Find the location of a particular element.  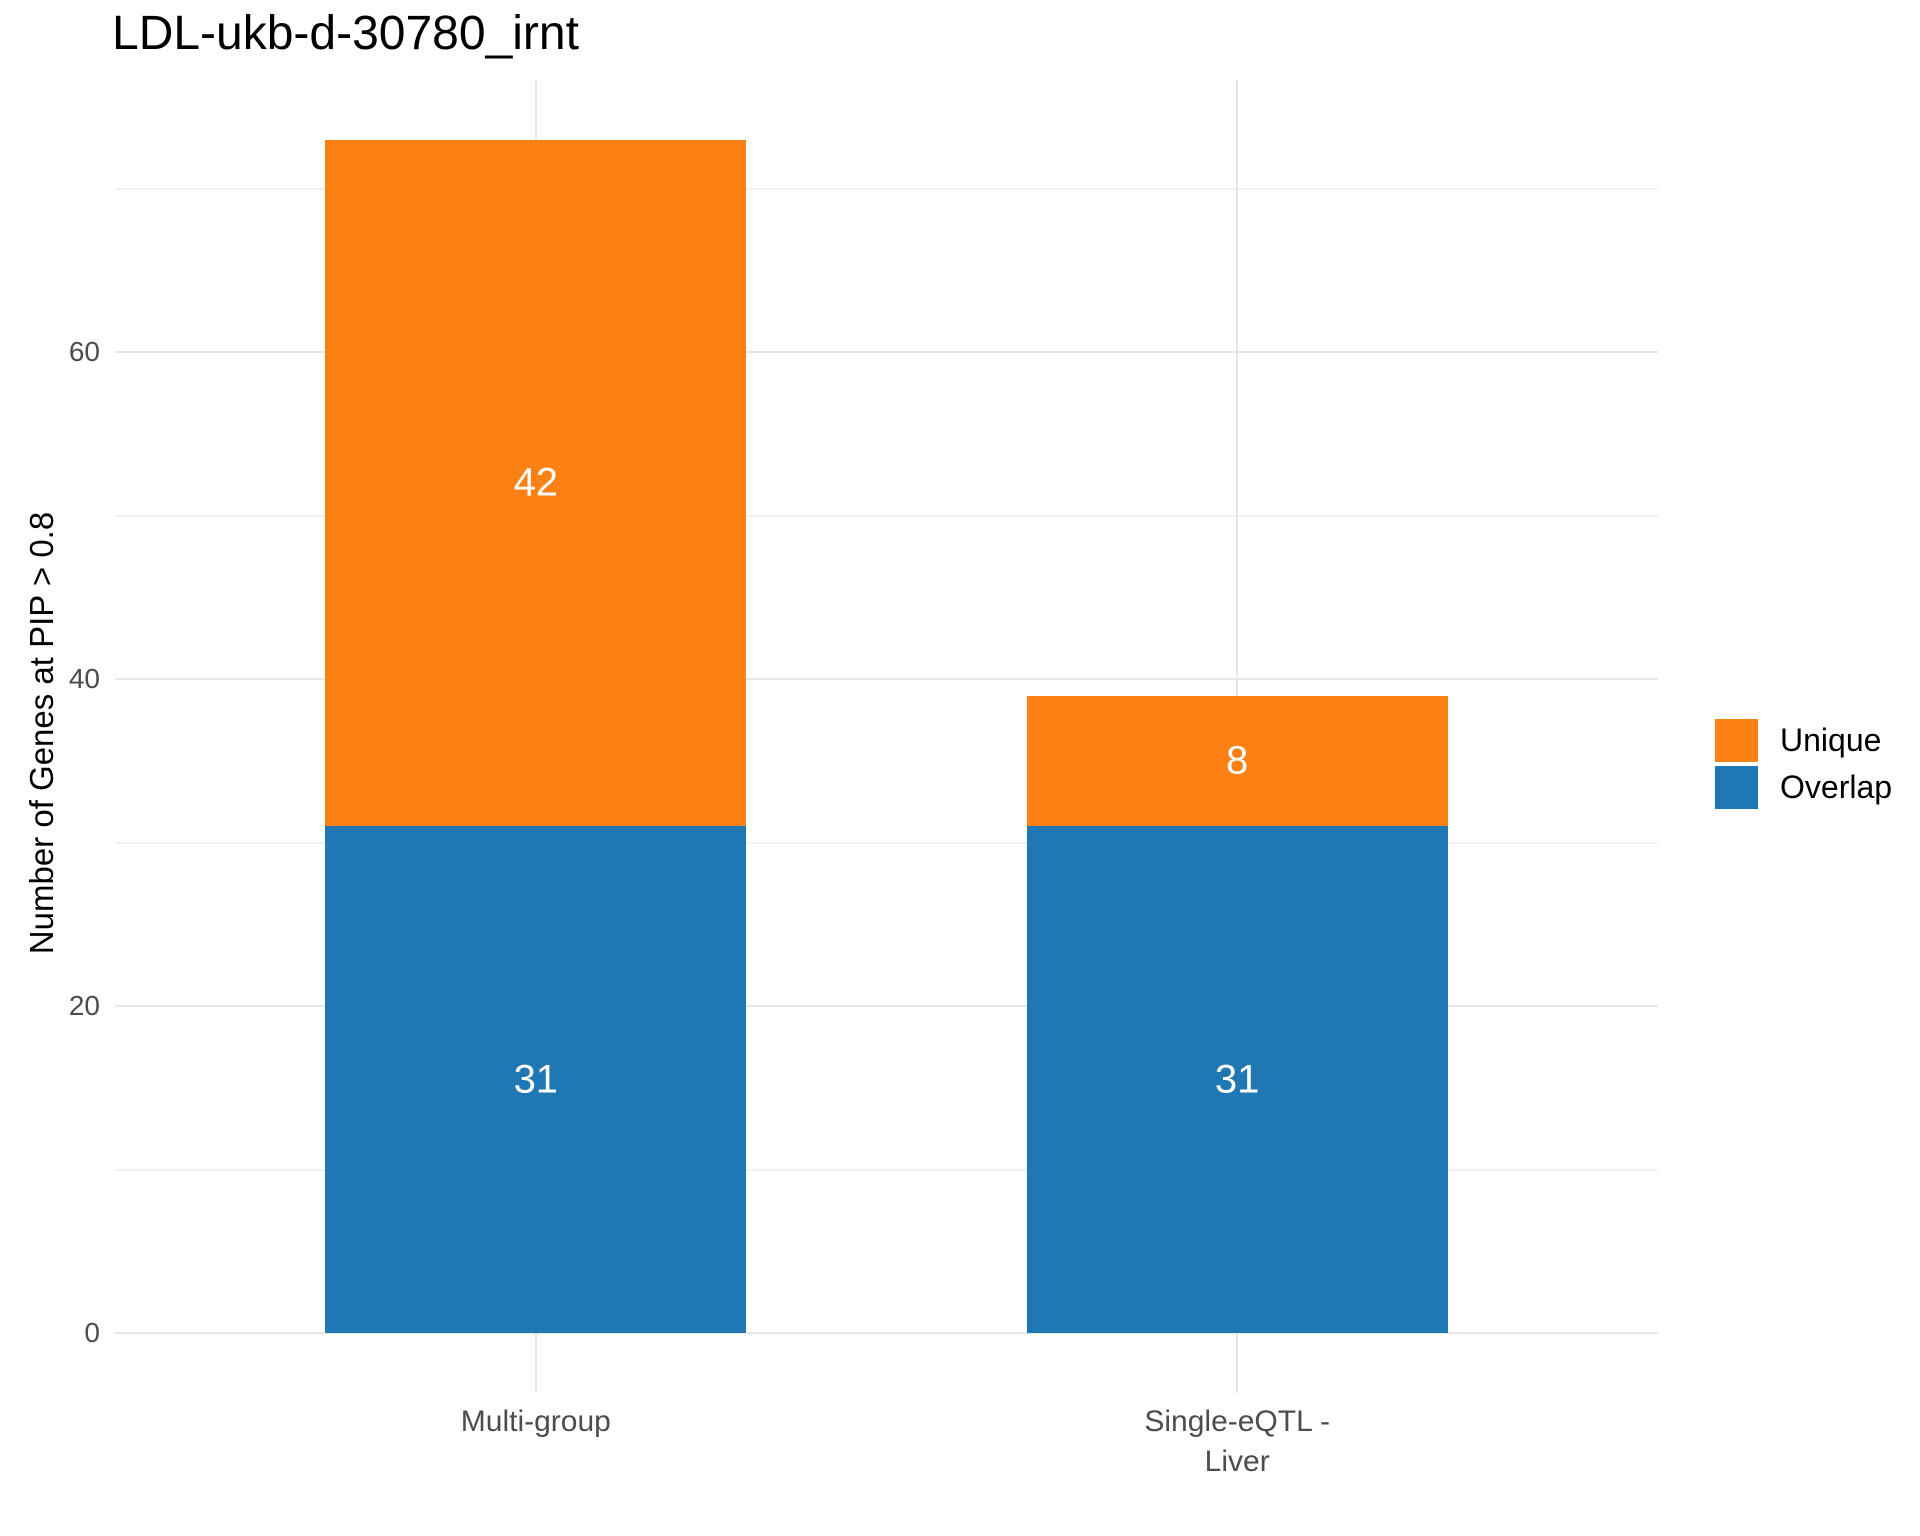

y-tick-label: 20 is located at coordinates (84, 1006).